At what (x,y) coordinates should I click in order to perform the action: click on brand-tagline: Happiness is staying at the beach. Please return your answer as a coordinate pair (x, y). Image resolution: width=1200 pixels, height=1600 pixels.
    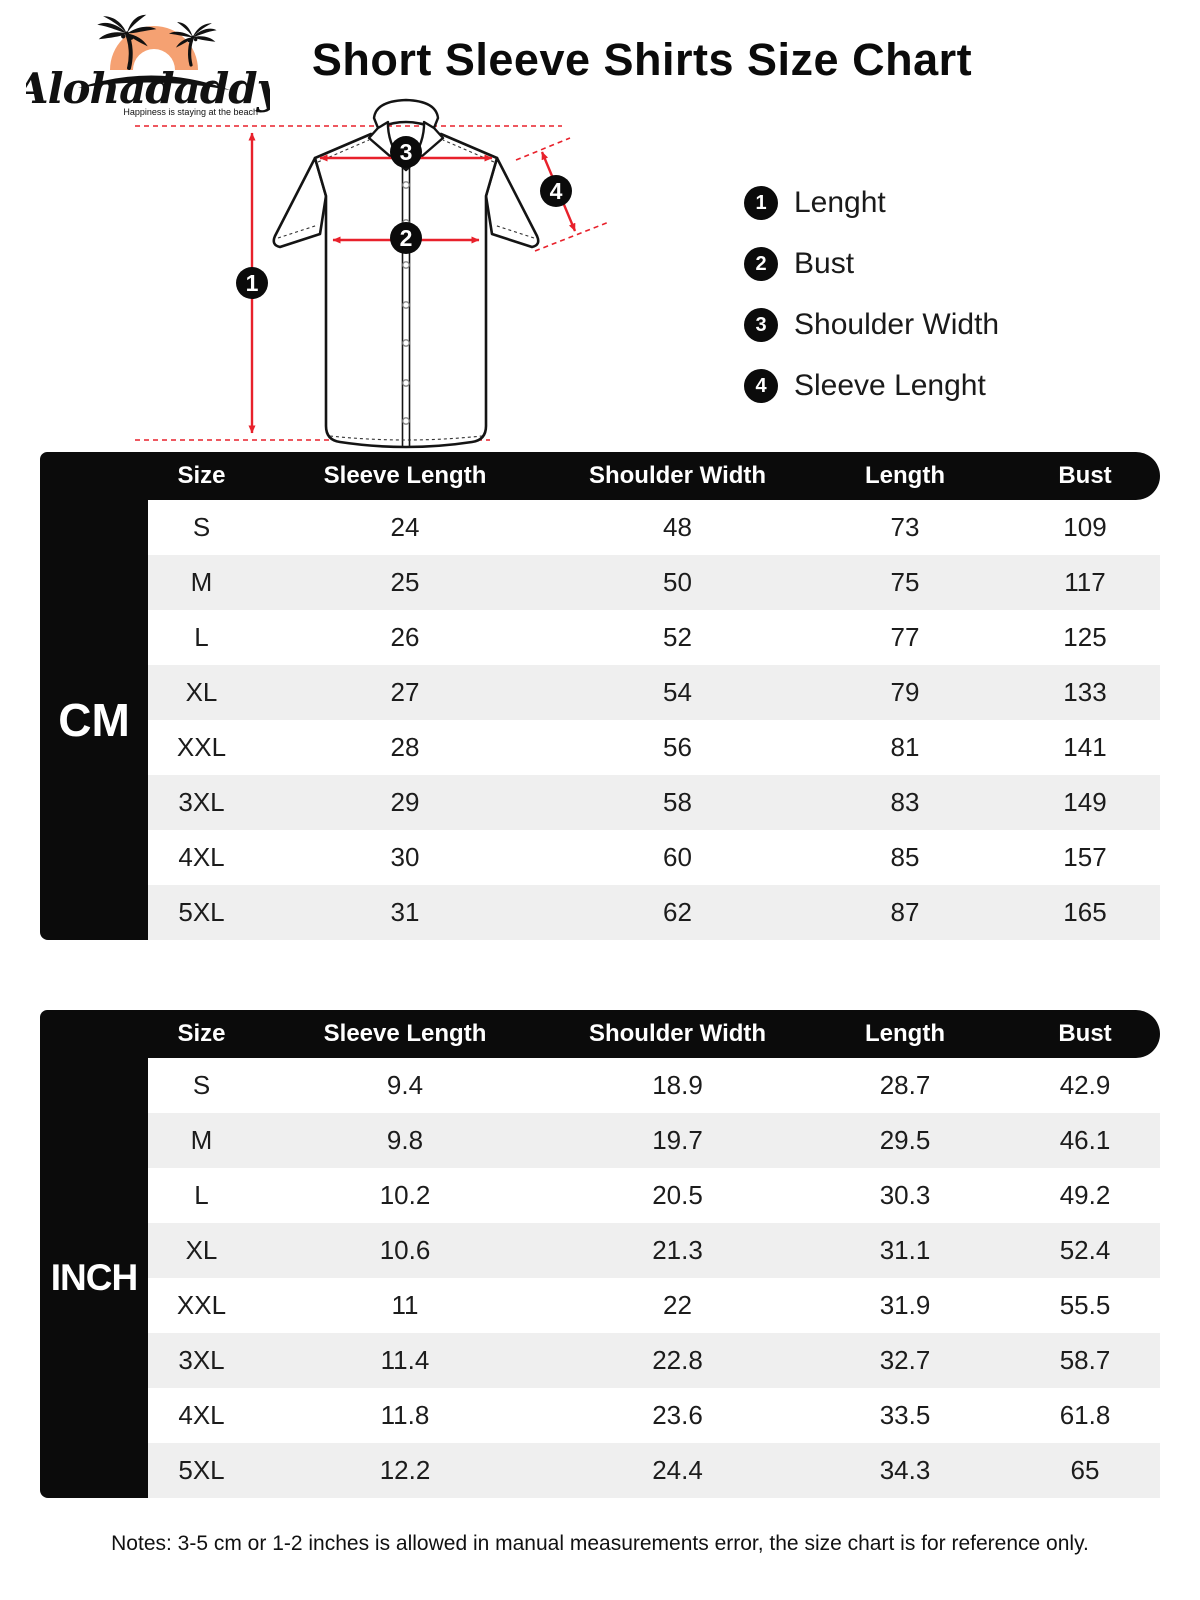
    Looking at the image, I should click on (190, 112).